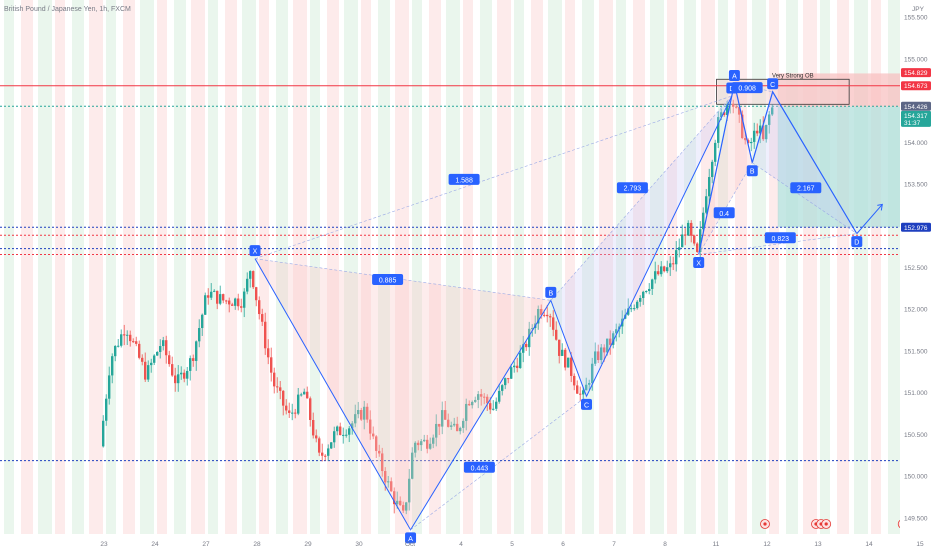  I want to click on time-tick-label: 8, so click(665, 544).